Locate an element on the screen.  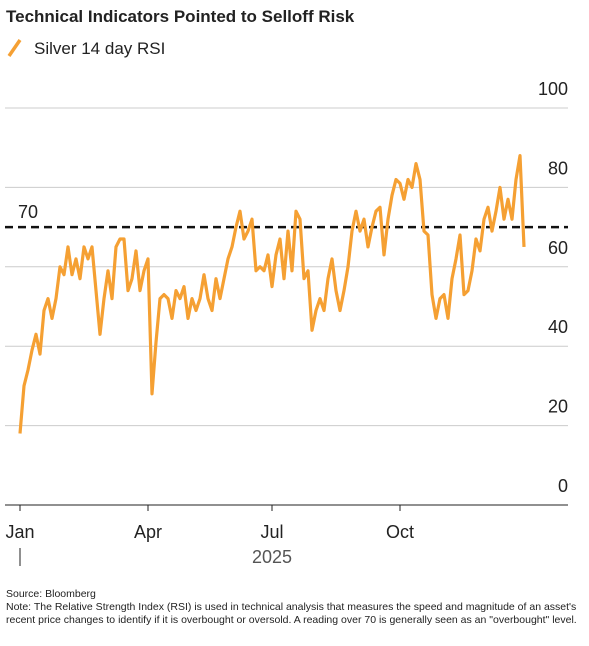
y-tick-label: 0 is located at coordinates (563, 486).